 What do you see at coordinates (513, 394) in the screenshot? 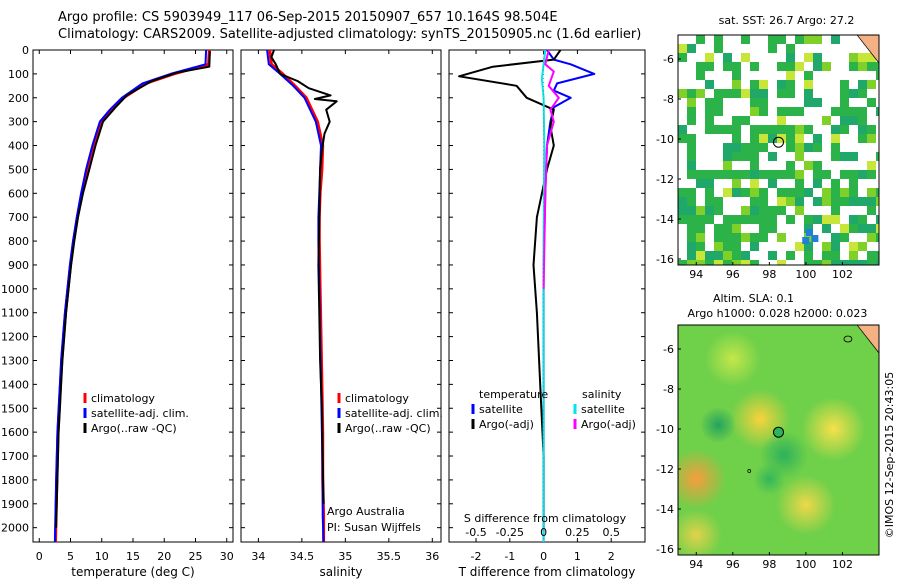
I see `legend-temperature-title: temperature` at bounding box center [513, 394].